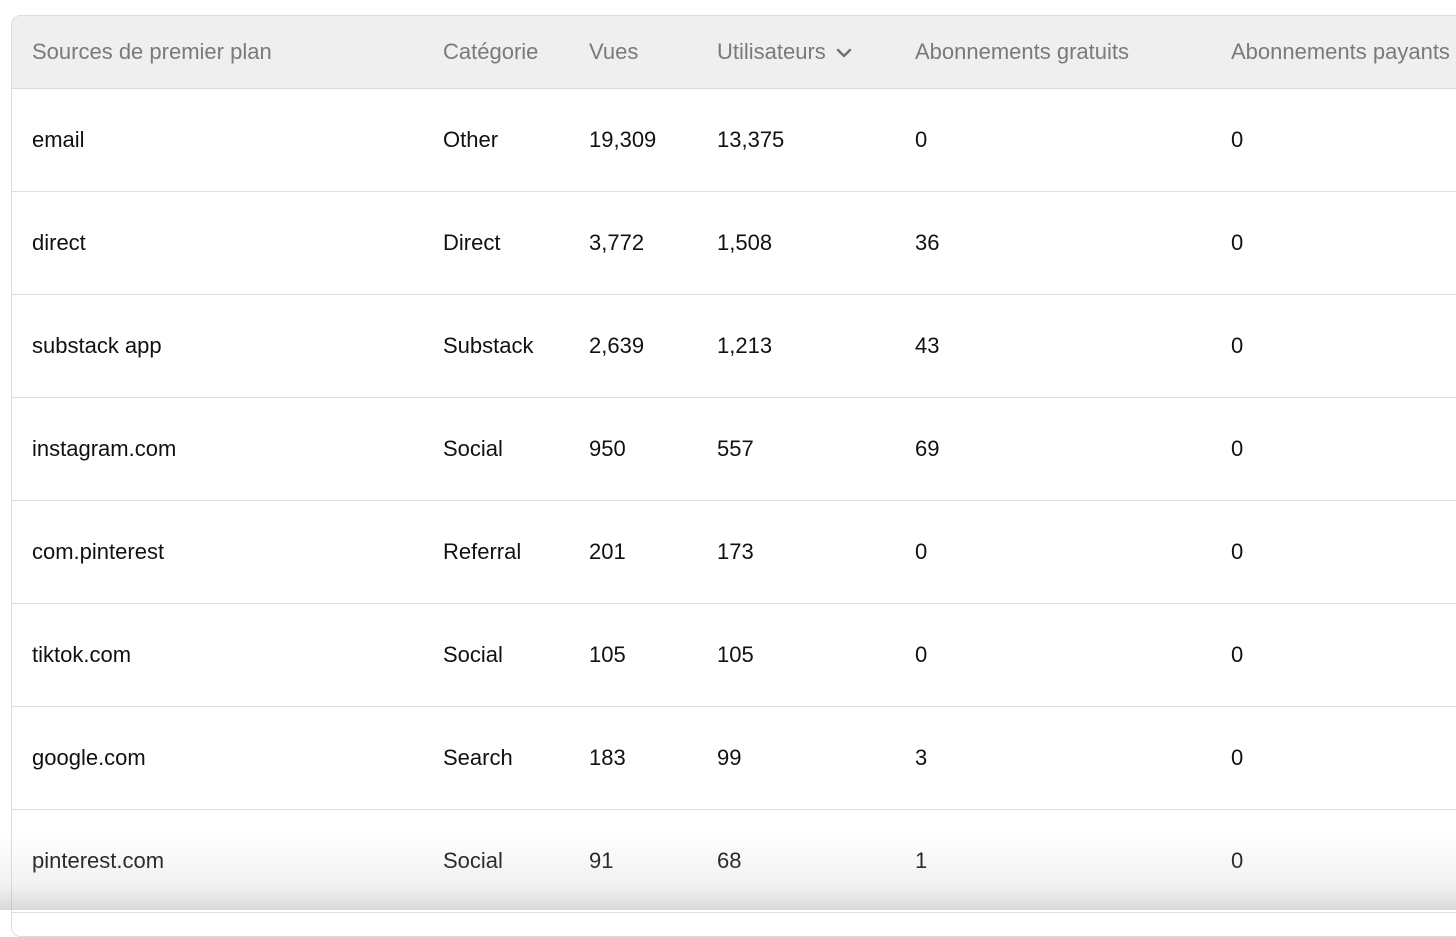 The width and height of the screenshot is (1456, 937). I want to click on table-row: com.pinterest Referral 201 173 0 0, so click(734, 552).